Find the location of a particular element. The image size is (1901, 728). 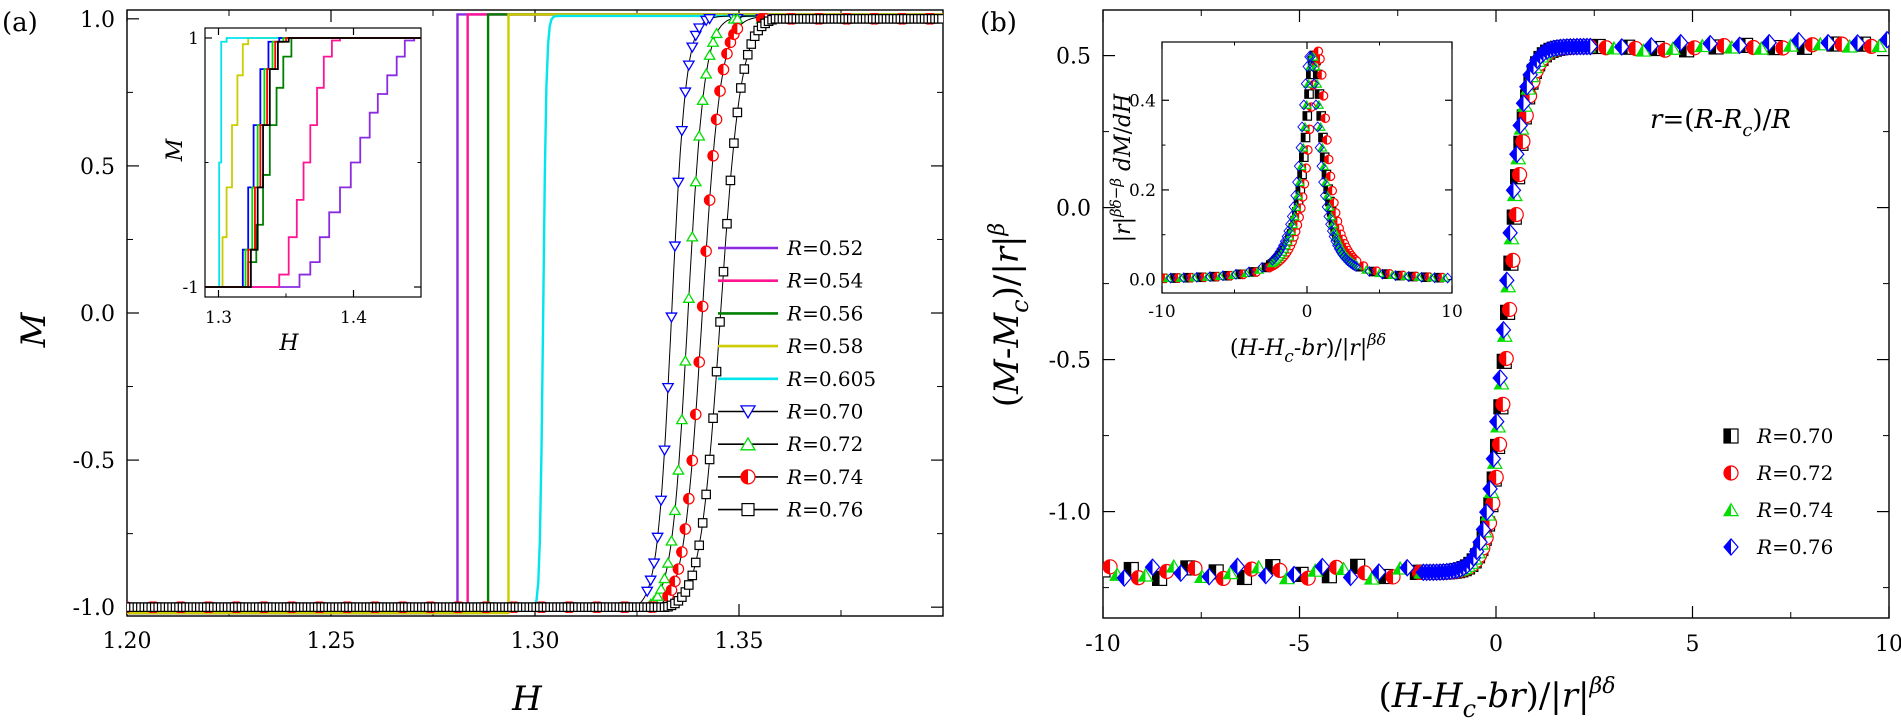

inset-series-R=0.54 is located at coordinates (313, 162).